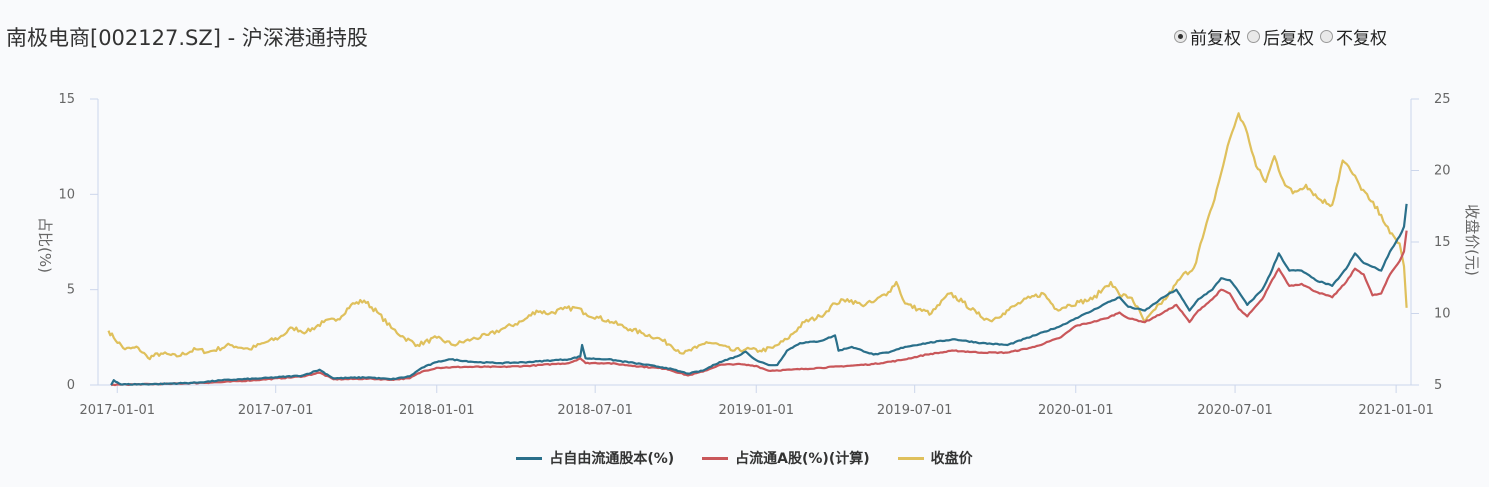 The image size is (1489, 487). I want to click on price-adjust-radio-group: 前复权 后复权 不复权, so click(1283, 36).